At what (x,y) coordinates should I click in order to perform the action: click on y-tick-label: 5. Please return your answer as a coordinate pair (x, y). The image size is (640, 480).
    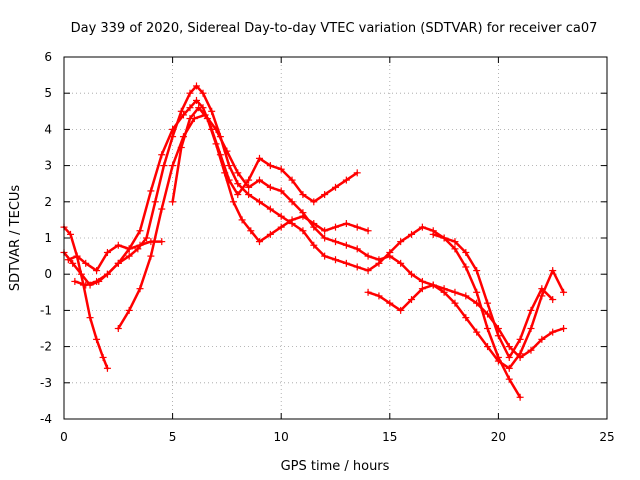
    Looking at the image, I should click on (48, 93).